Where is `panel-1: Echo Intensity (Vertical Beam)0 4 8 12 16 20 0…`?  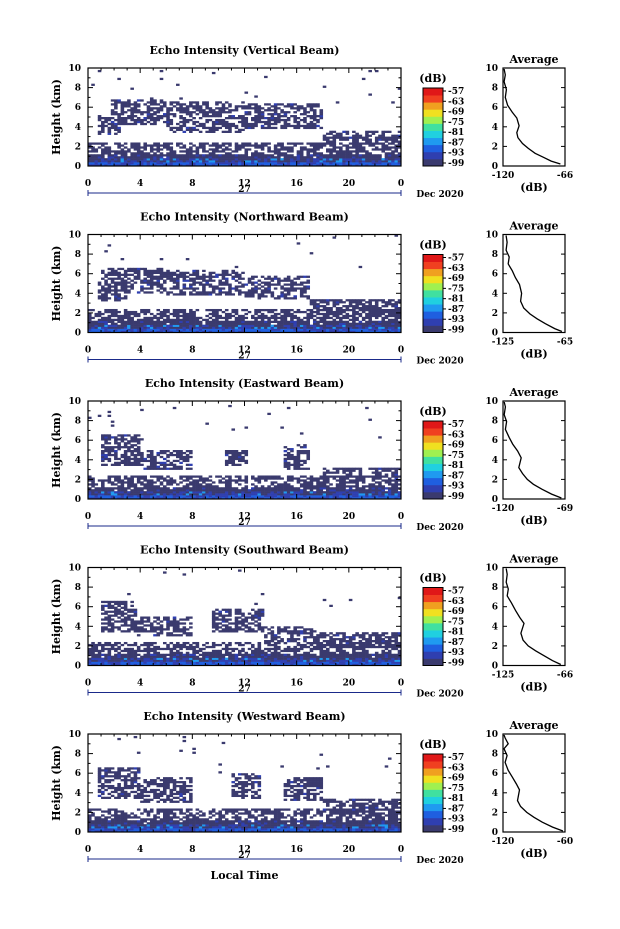 panel-1: Echo Intensity (Vertical Beam)0 4 8 12 16 20 0… is located at coordinates (311, 122).